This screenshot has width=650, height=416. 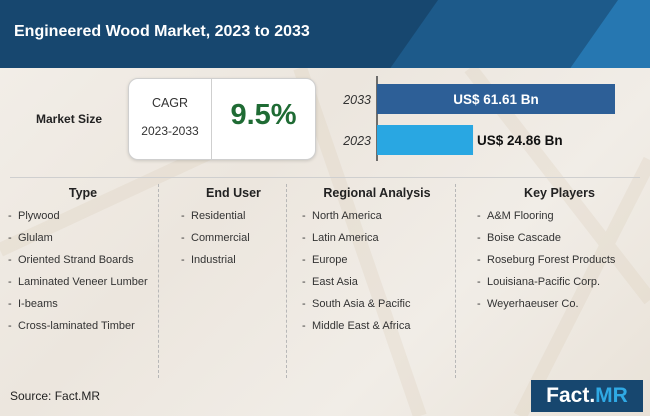 I want to click on list-item: A&M Flooring, so click(x=559, y=216).